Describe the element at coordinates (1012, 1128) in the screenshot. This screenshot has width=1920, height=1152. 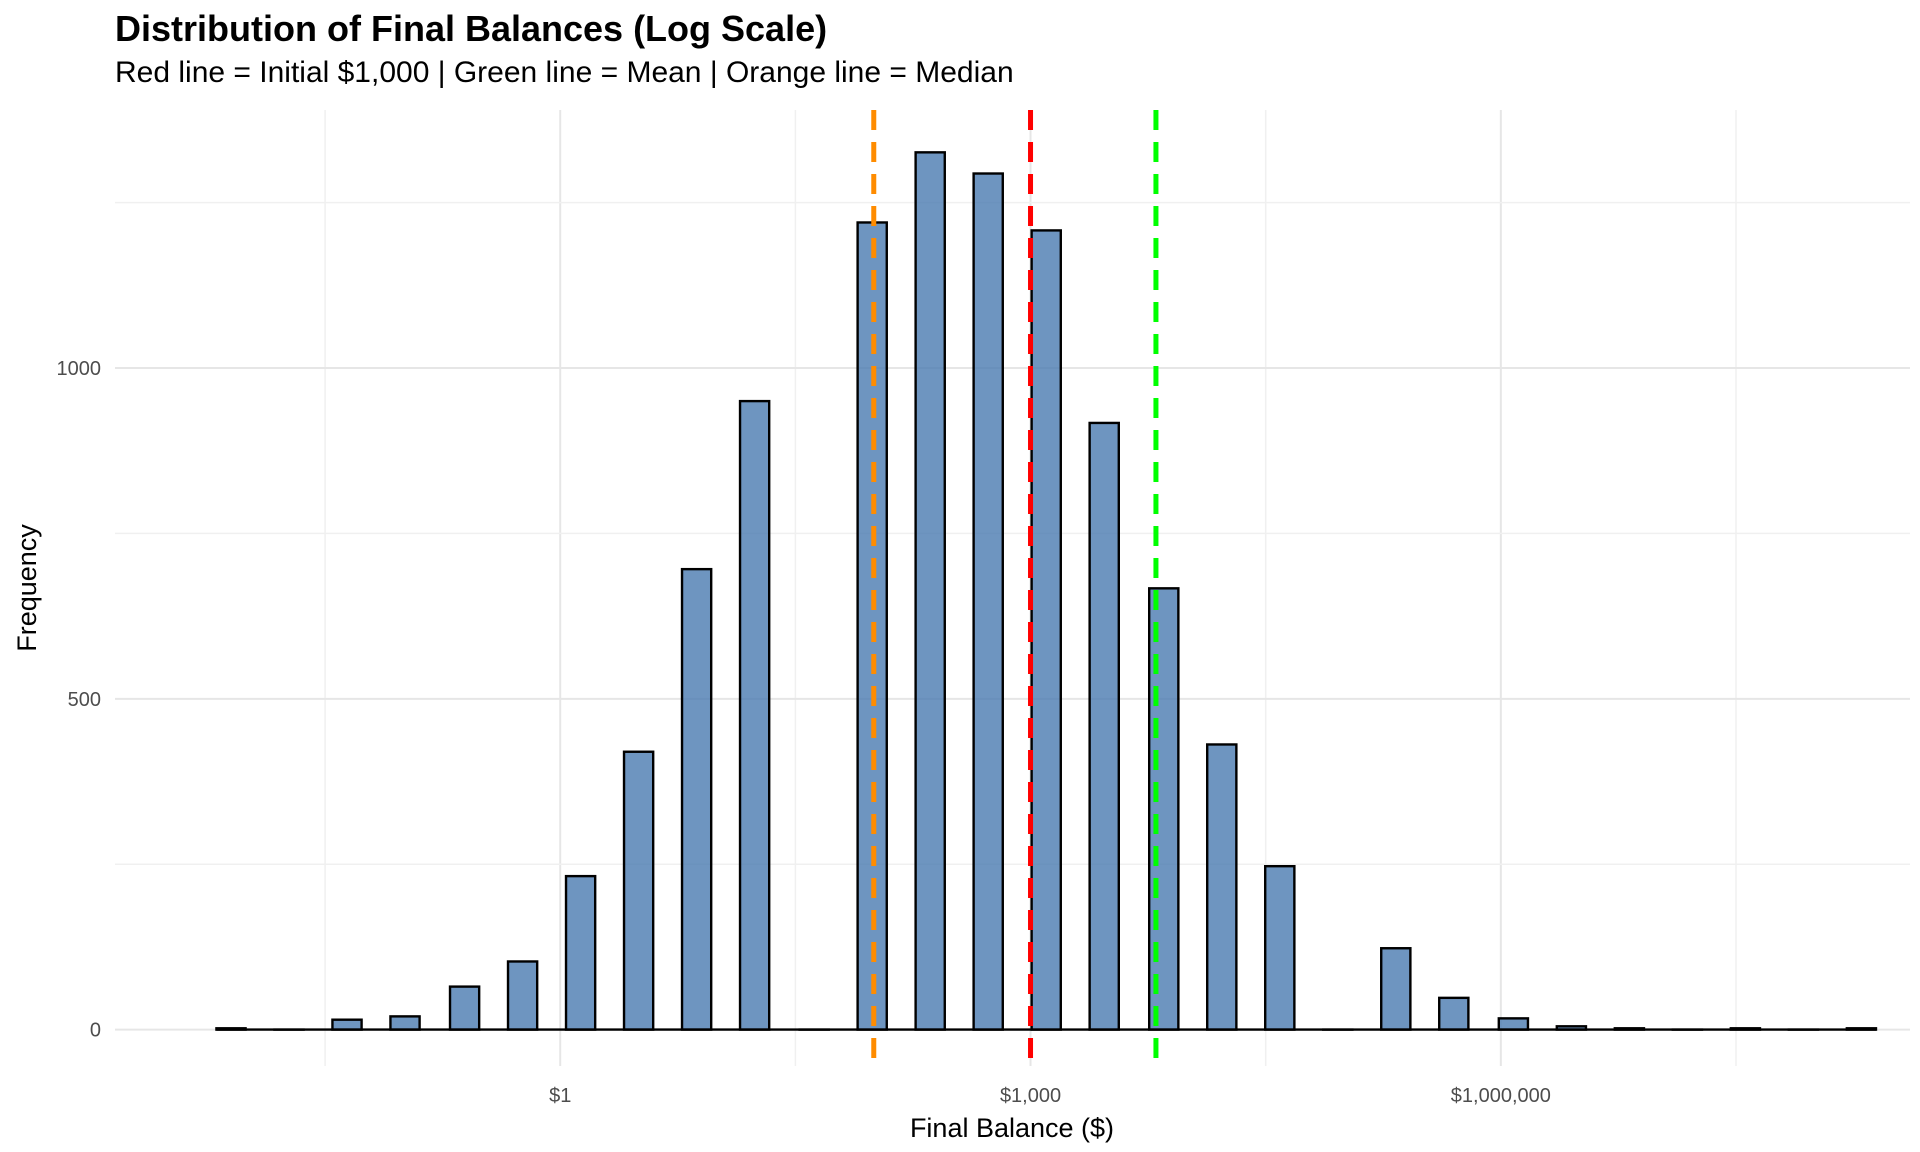
I see `x-axis-title: Final Balance ($)` at that location.